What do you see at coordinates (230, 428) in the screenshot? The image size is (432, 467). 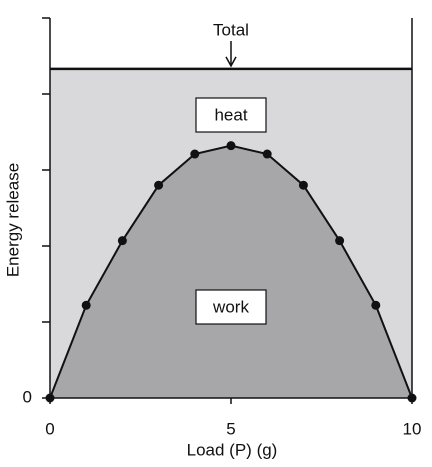 I see `x-tick-label: 5` at bounding box center [230, 428].